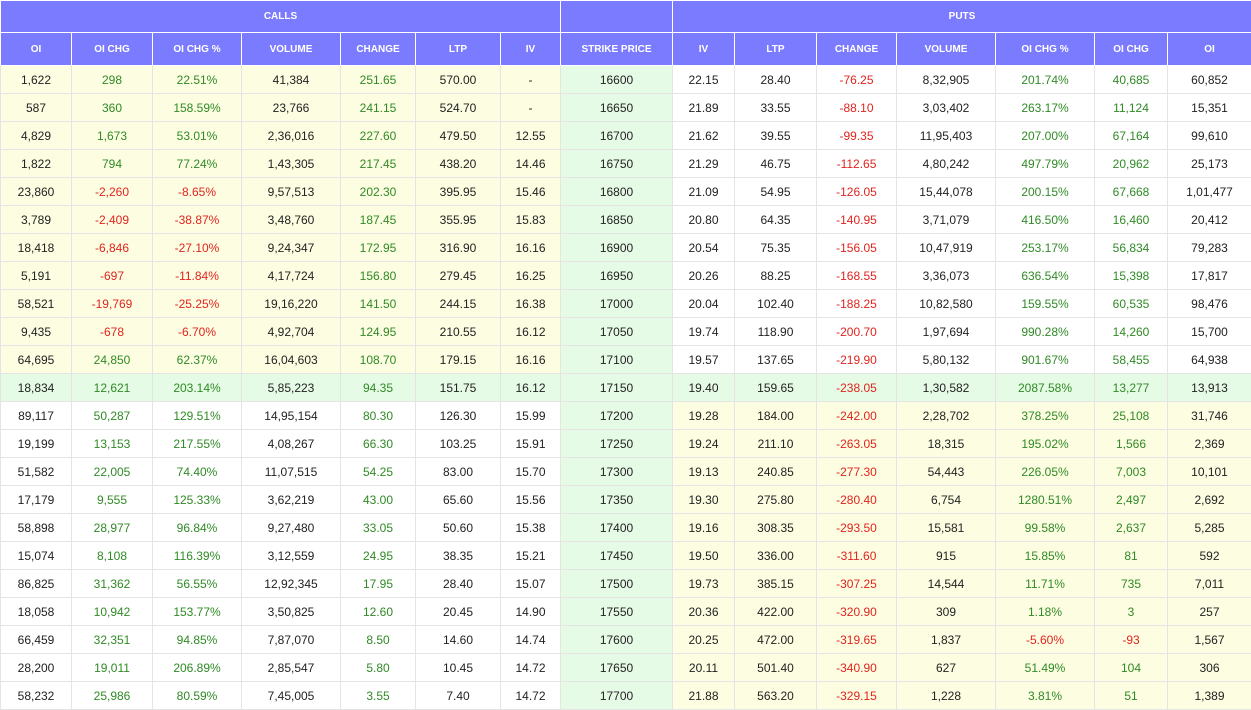 This screenshot has width=1251, height=710. I want to click on put-change-cell: -156.05, so click(857, 248).